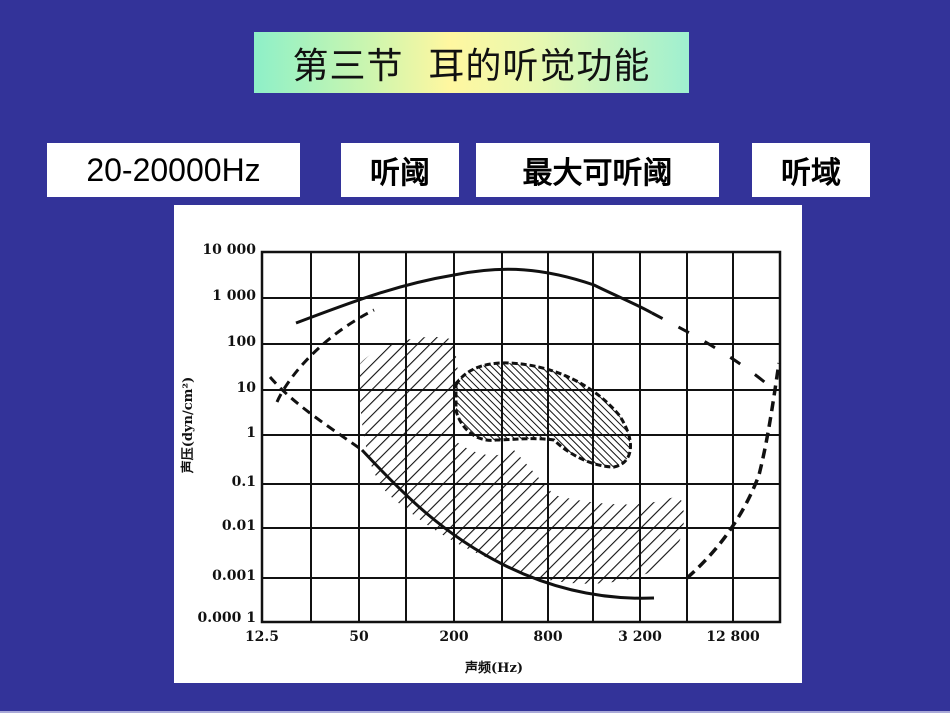 The image size is (950, 713). I want to click on speech-area, so click(543, 415).